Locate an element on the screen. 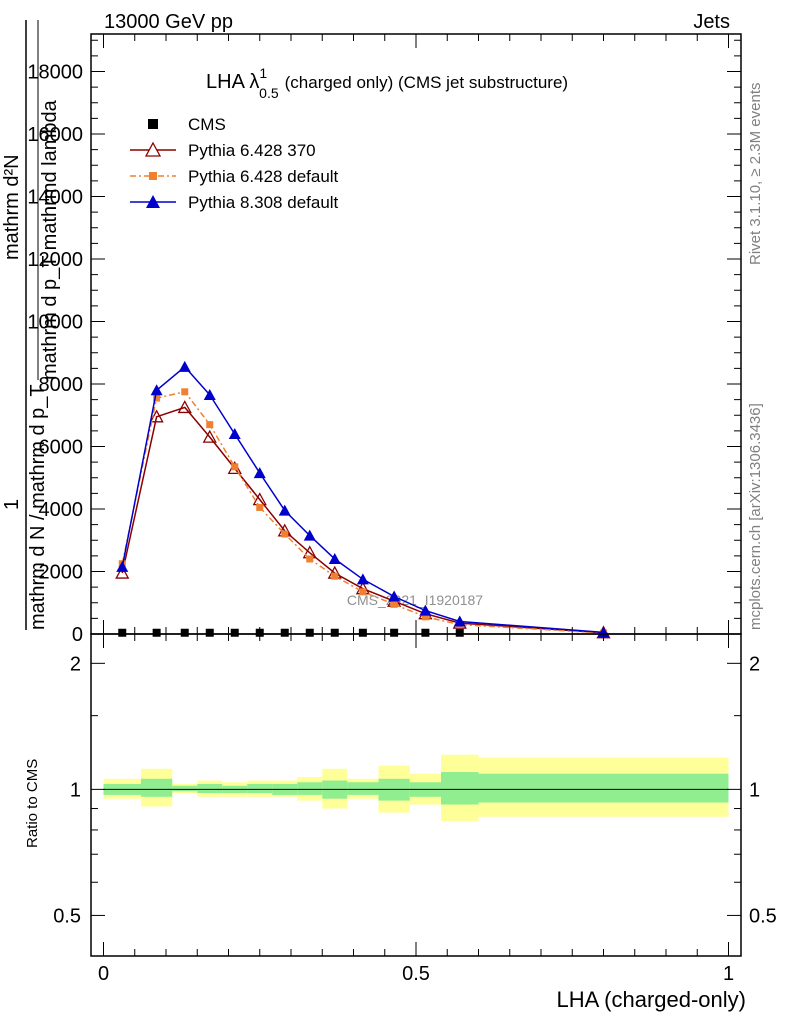 Image resolution: width=786 pixels, height=1024 pixels. header-left-label: 13000 GeV pp is located at coordinates (168, 22).